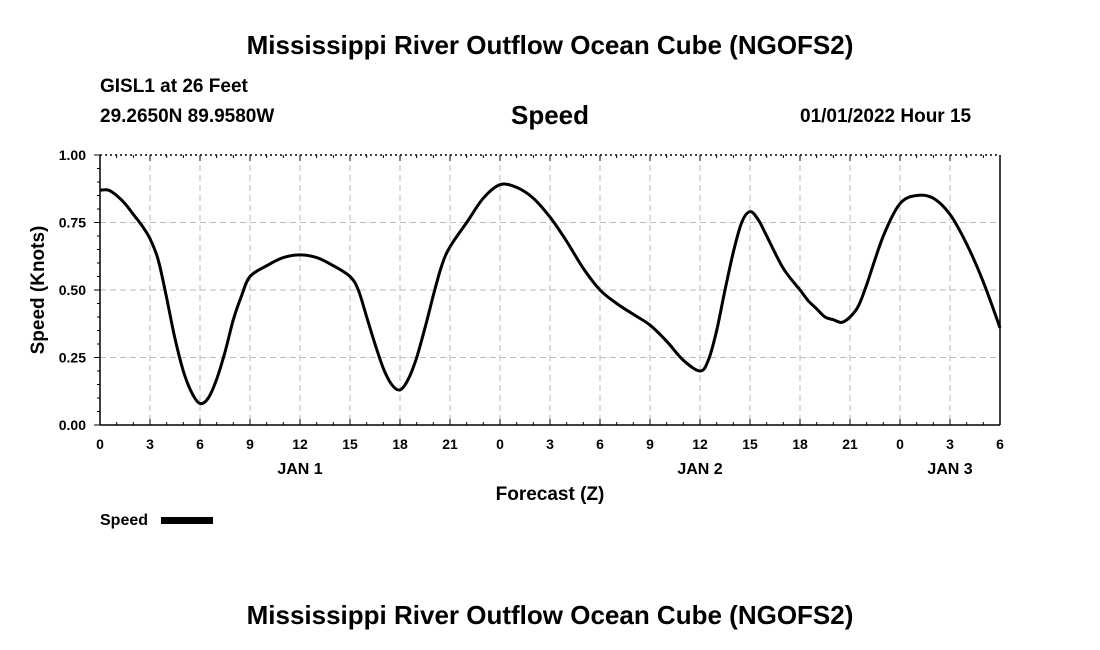  I want to click on y-tick-labels: 0.00 0.25 0.50 0.75 1.00, so click(72, 290).